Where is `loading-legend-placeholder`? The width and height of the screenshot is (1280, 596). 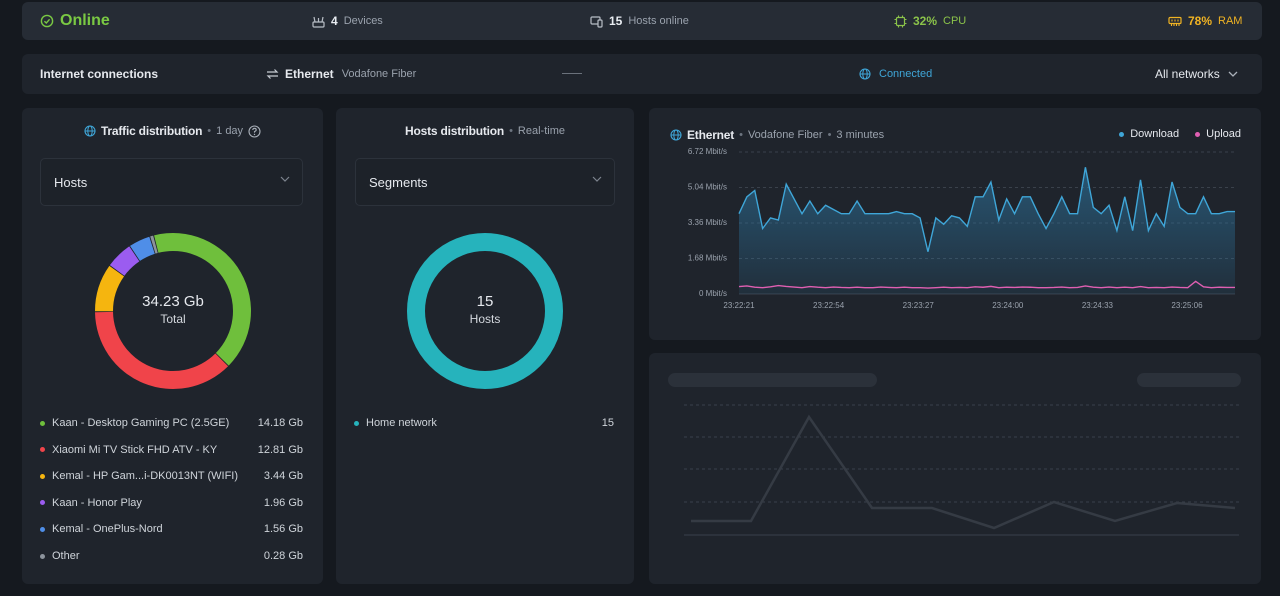 loading-legend-placeholder is located at coordinates (1189, 380).